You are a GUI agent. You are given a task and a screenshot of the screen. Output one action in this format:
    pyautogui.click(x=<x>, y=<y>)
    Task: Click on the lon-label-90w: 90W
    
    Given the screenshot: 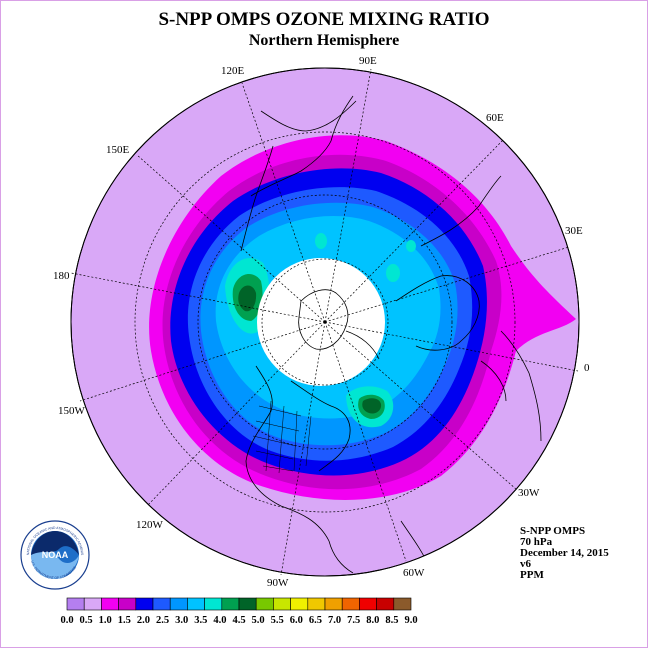 What is the action you would take?
    pyautogui.click(x=278, y=583)
    